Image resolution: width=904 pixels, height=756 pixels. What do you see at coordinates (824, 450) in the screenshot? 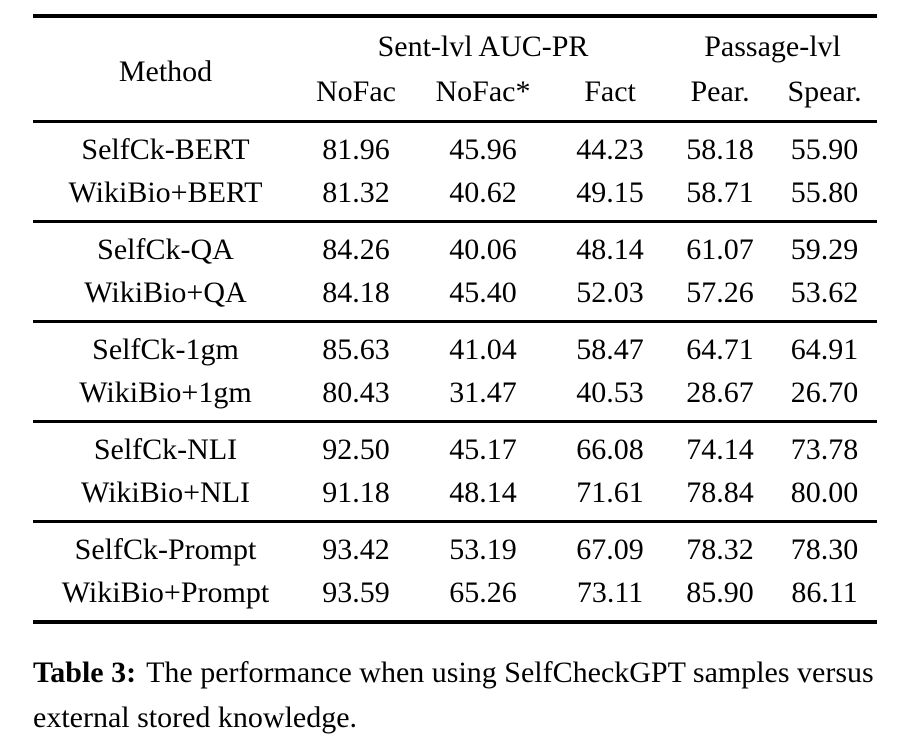
I see `value-cell: 73.78` at bounding box center [824, 450].